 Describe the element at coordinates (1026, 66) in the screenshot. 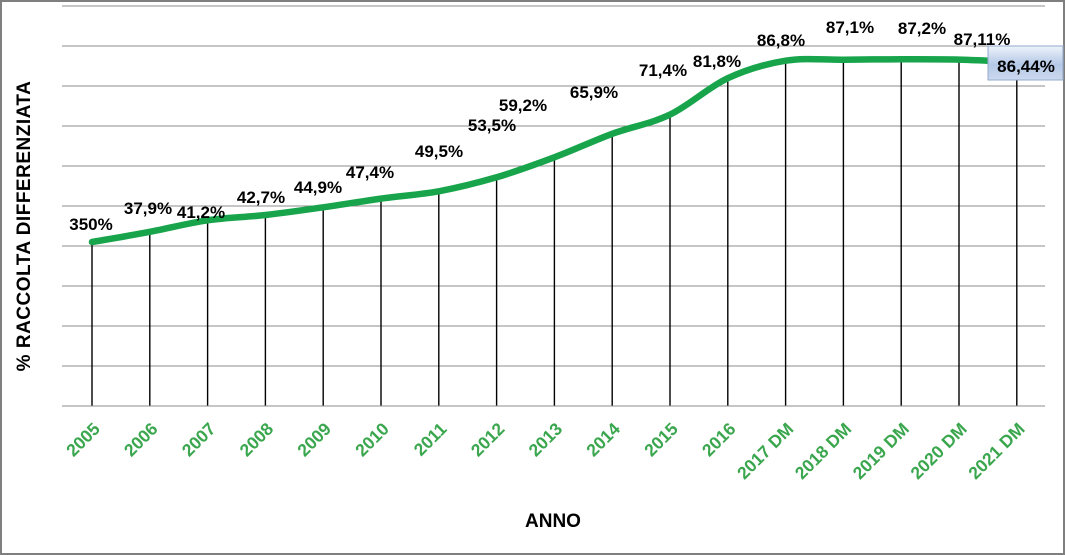

I see `highlight-label: 86,44%` at that location.